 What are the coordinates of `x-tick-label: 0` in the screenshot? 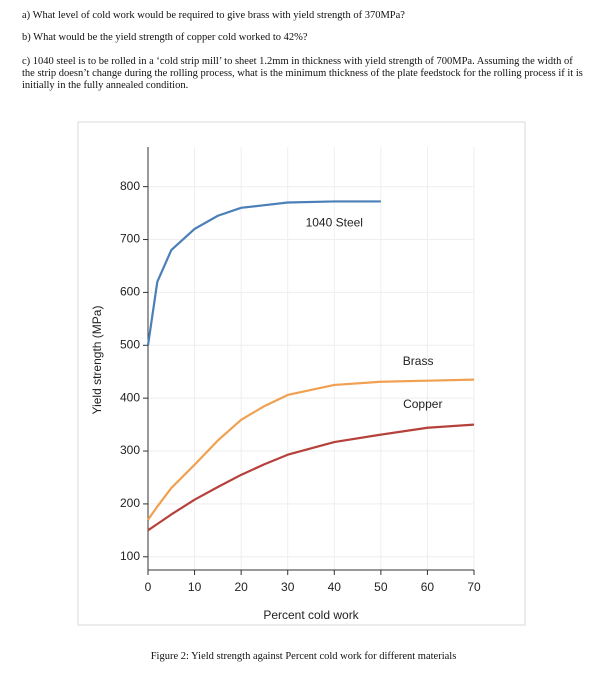 It's located at (148, 587).